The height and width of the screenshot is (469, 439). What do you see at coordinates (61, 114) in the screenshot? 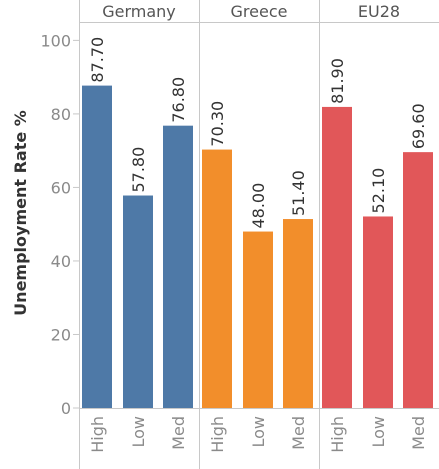
I see `y-tick-label: 80` at bounding box center [61, 114].